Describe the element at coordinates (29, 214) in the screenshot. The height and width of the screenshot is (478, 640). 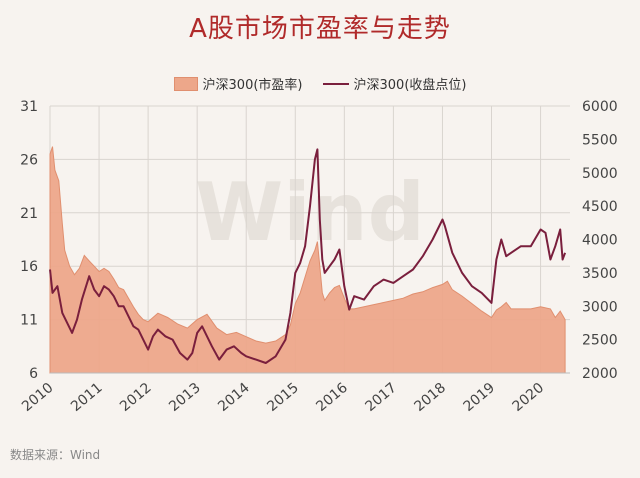
I see `y-left-tick-label: 21` at that location.